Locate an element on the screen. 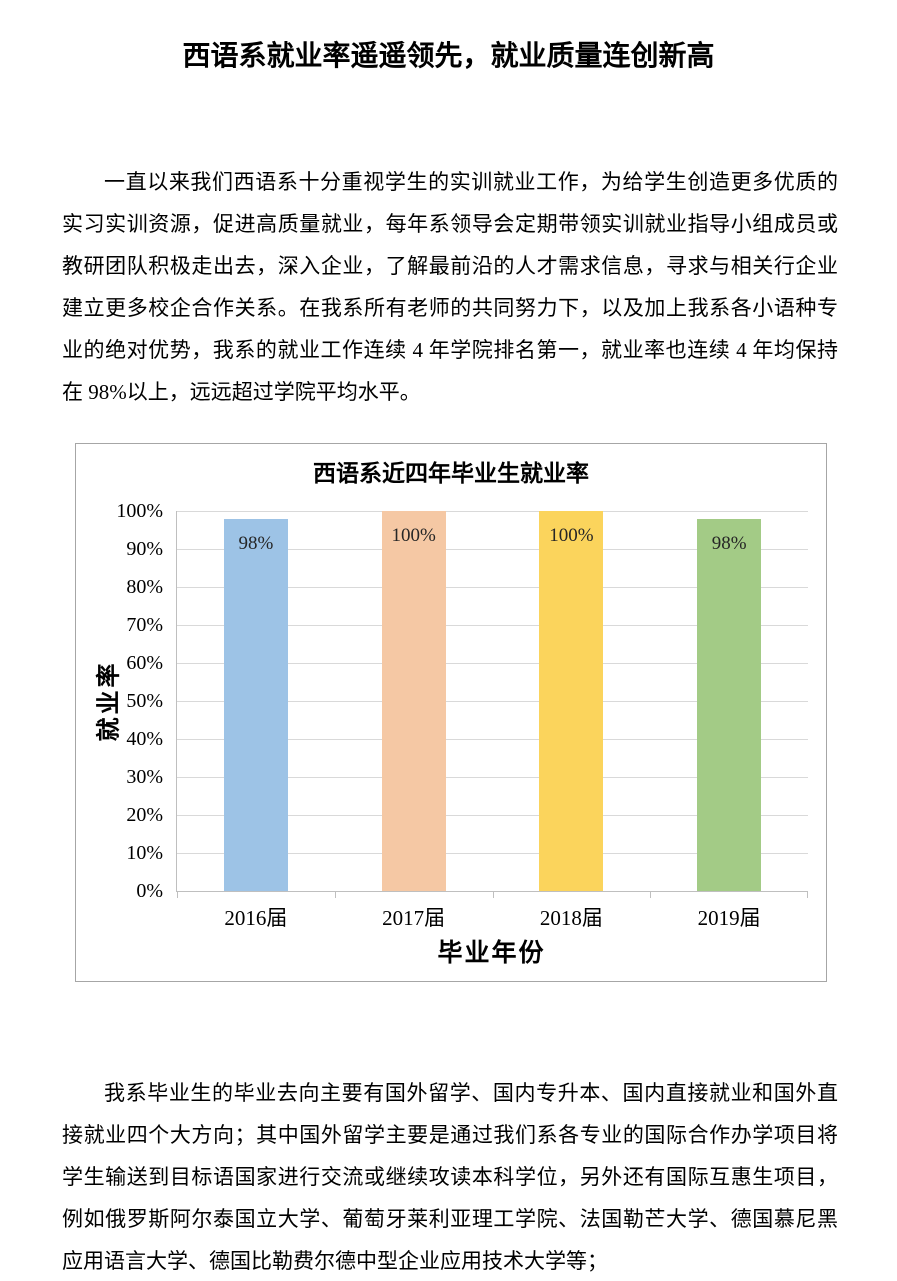 Image resolution: width=897 pixels, height=1281 pixels. y-tick-label: 20% is located at coordinates (144, 815).